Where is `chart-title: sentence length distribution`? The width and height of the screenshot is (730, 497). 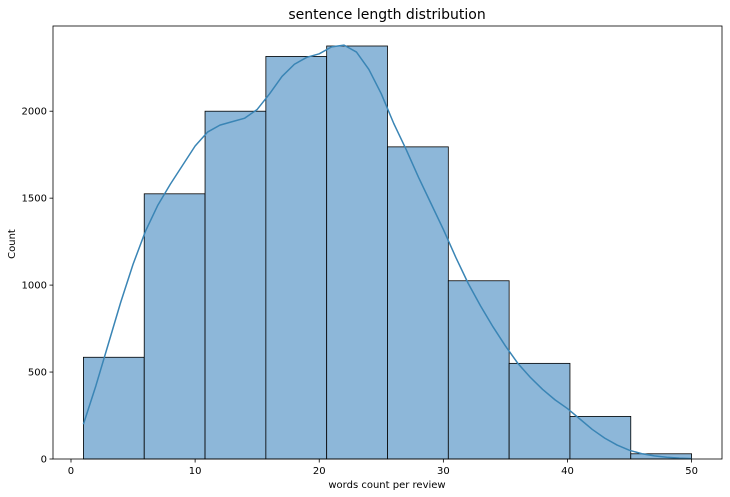
chart-title: sentence length distribution is located at coordinates (386, 15).